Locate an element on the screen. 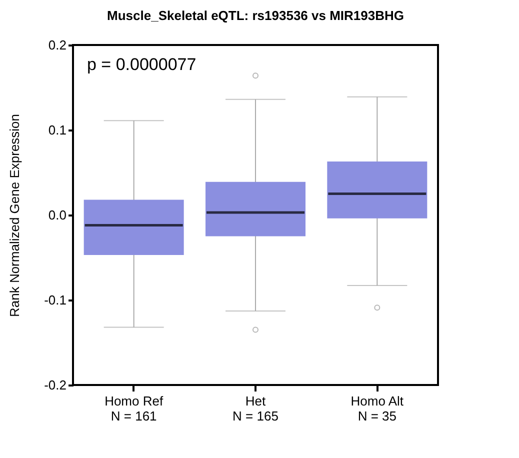 This screenshot has width=519, height=458. x-tick-label: Het N = 165 is located at coordinates (255, 409).